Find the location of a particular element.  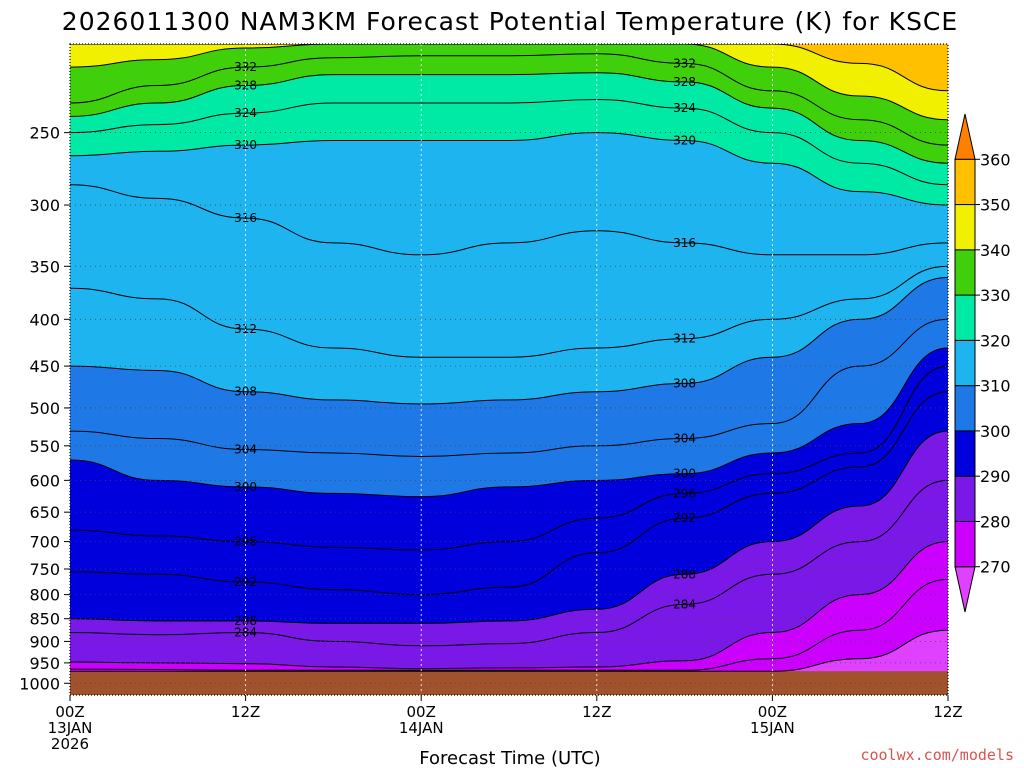

y-tick-label: 500 is located at coordinates (44, 408).